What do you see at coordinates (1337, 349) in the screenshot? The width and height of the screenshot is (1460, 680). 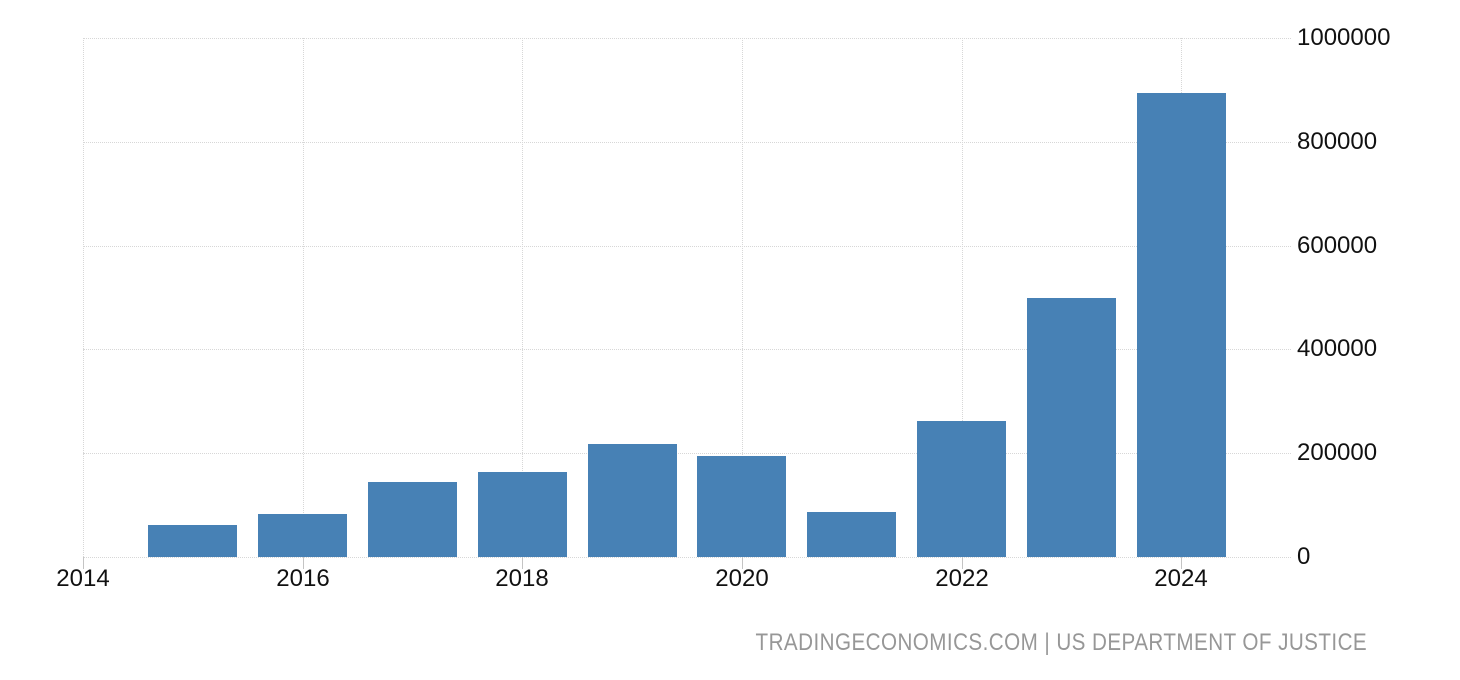 I see `y-axis-label-400000: 400000` at bounding box center [1337, 349].